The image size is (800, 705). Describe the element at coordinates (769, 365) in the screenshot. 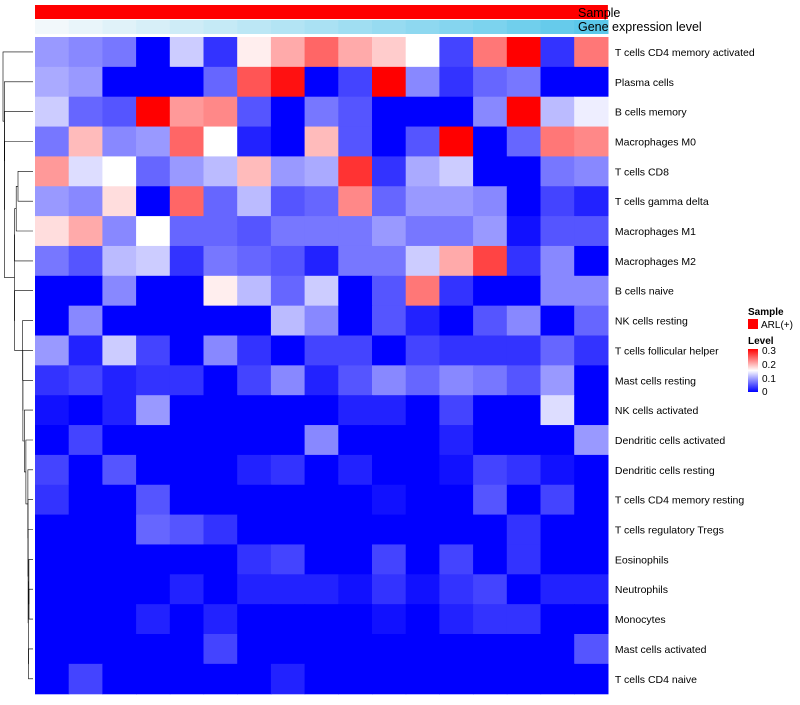

I see `level-tick-0.2: 0.2` at that location.